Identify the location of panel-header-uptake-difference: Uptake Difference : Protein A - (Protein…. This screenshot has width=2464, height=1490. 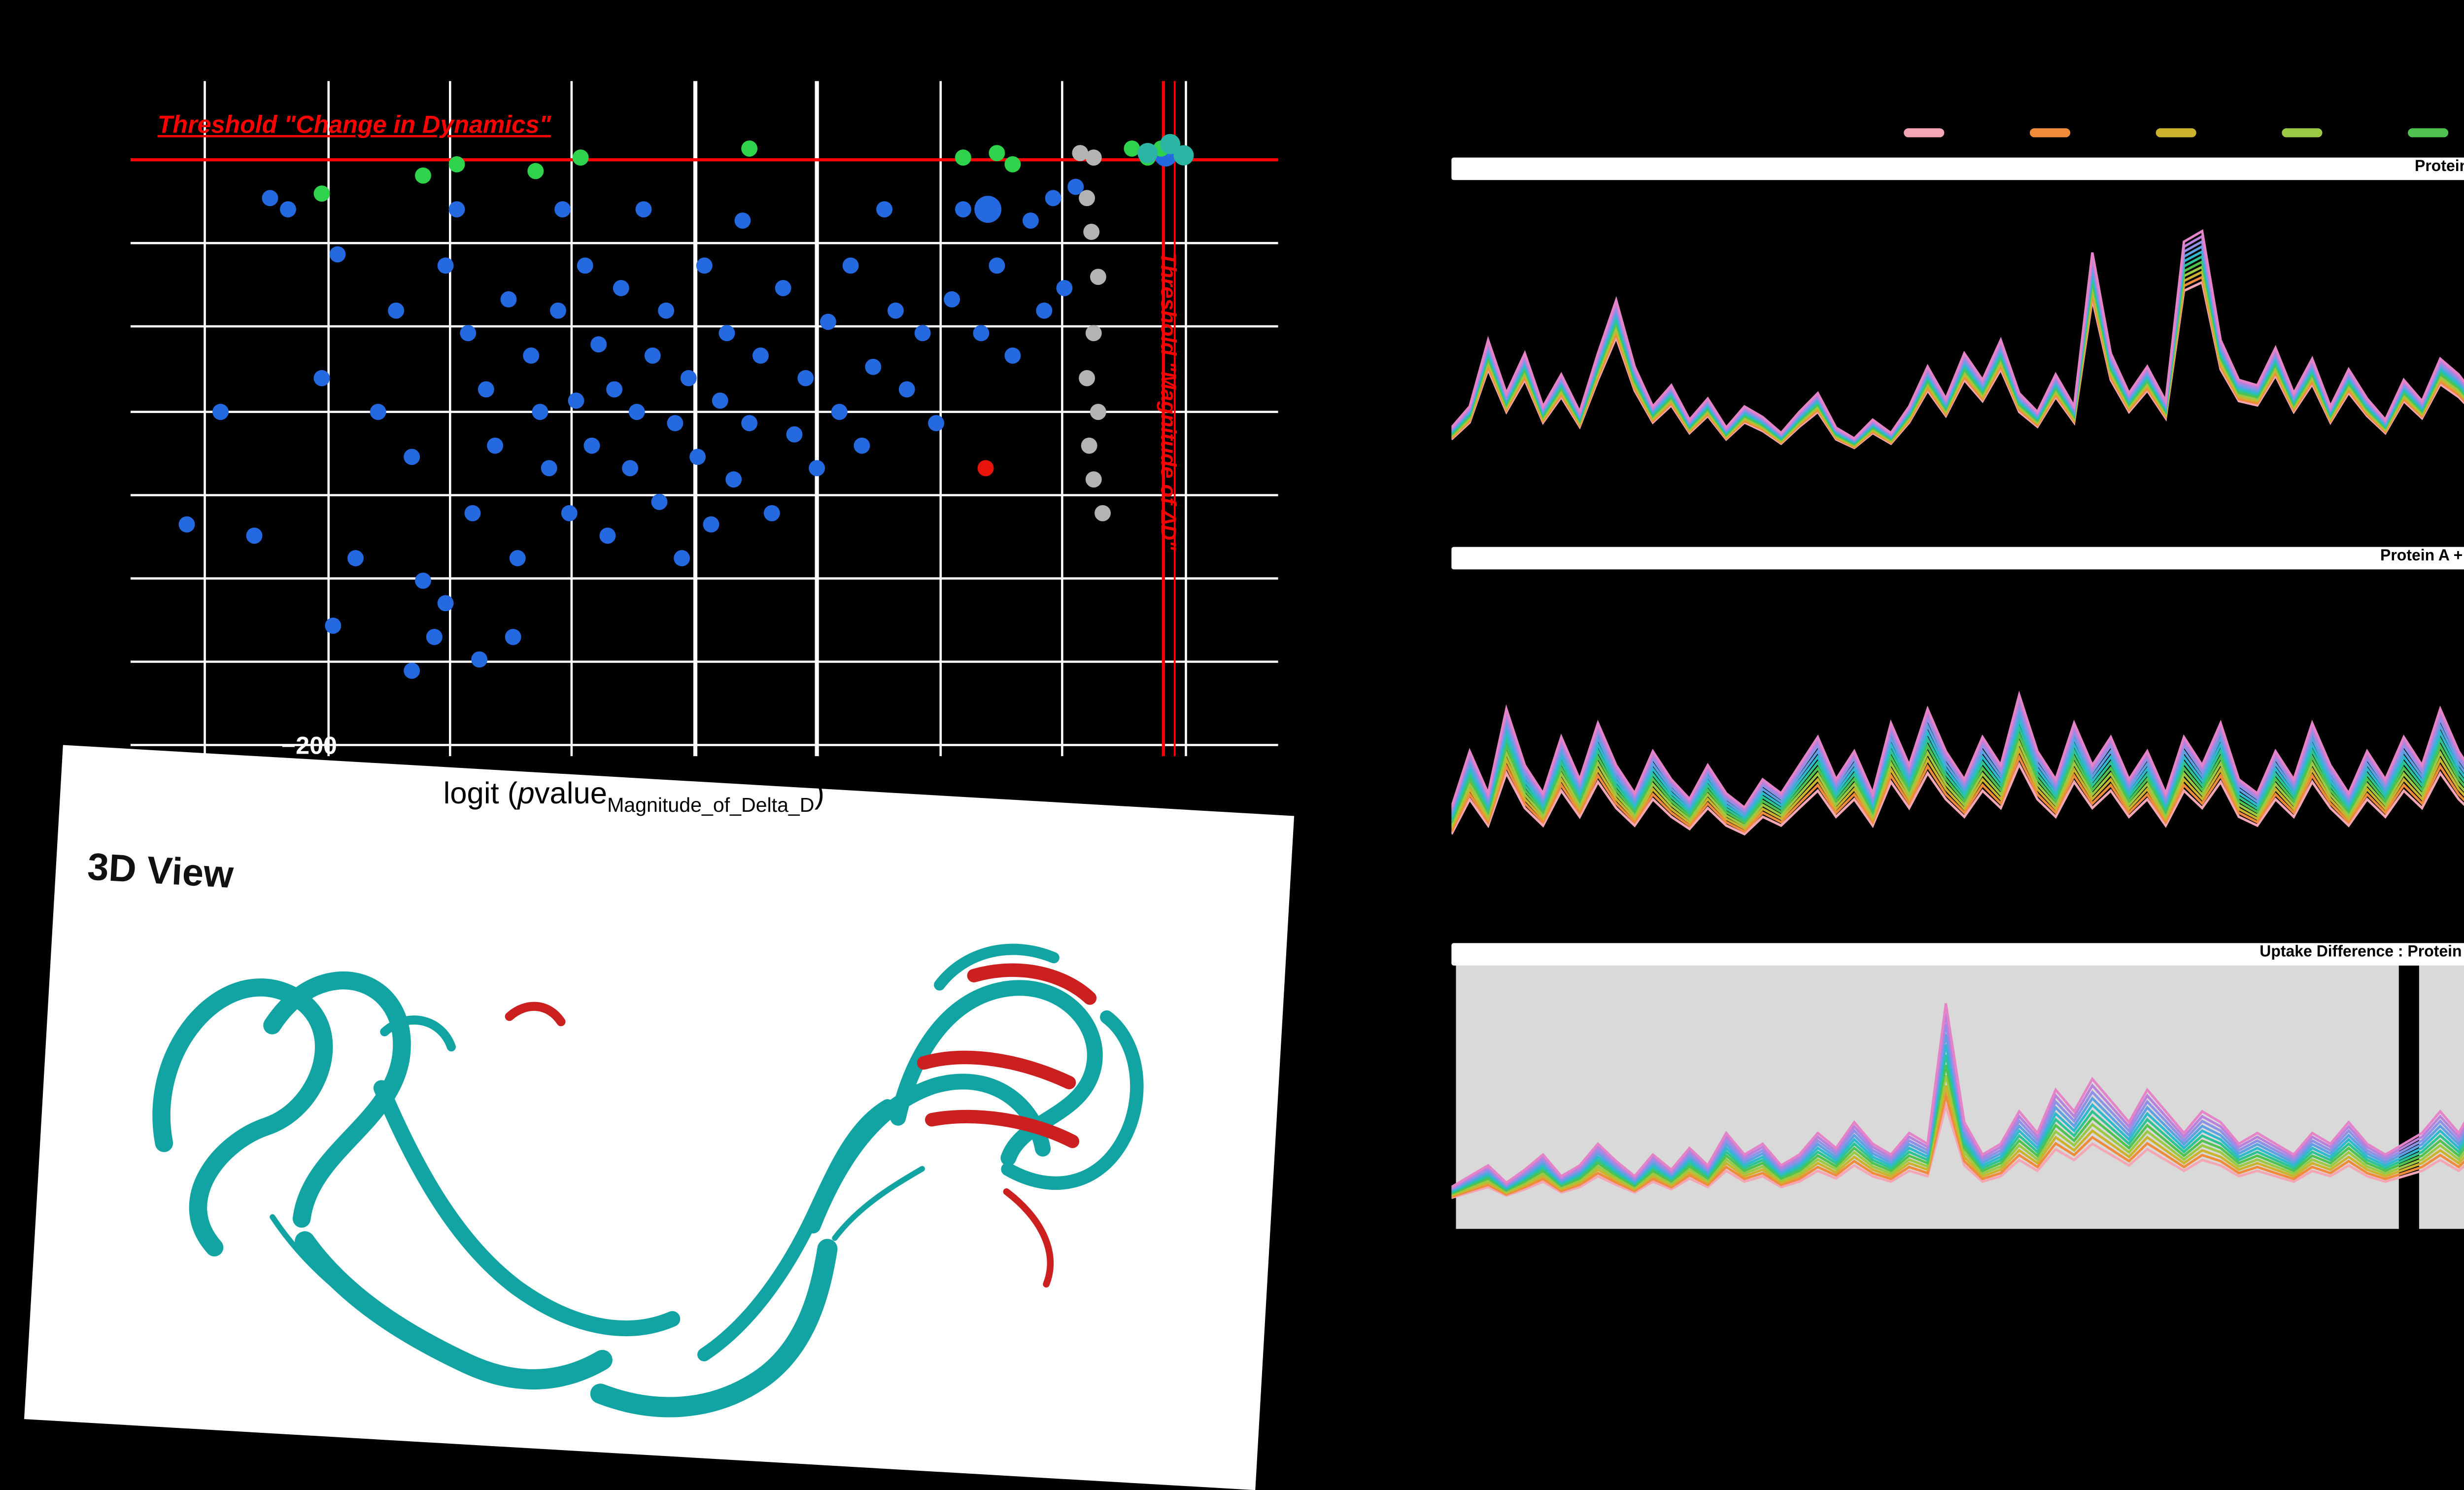
(1957, 954).